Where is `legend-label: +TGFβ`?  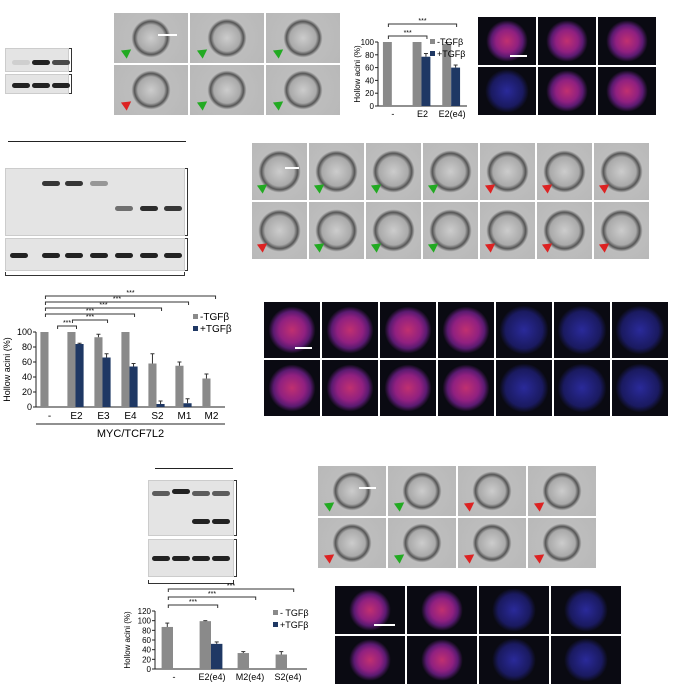
legend-label: +TGFβ is located at coordinates (451, 54).